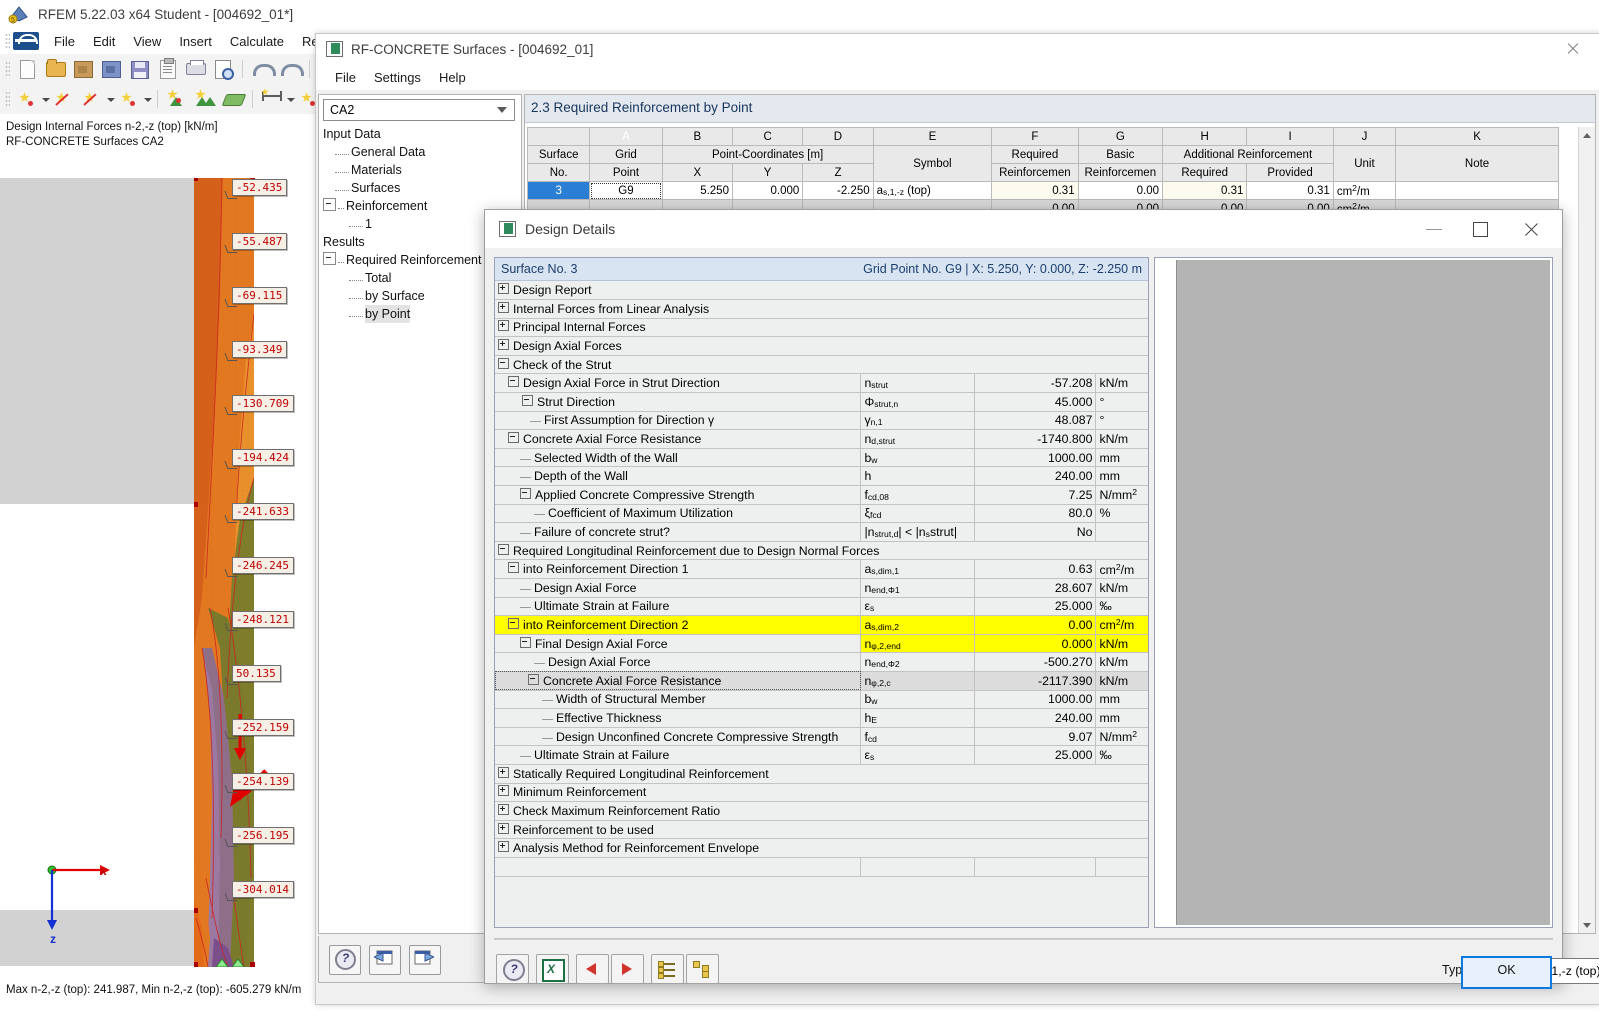  I want to click on detail-row-design-axial-force-1: Design Axial Force nend,Φ1 28.607 kN/m, so click(821, 588).